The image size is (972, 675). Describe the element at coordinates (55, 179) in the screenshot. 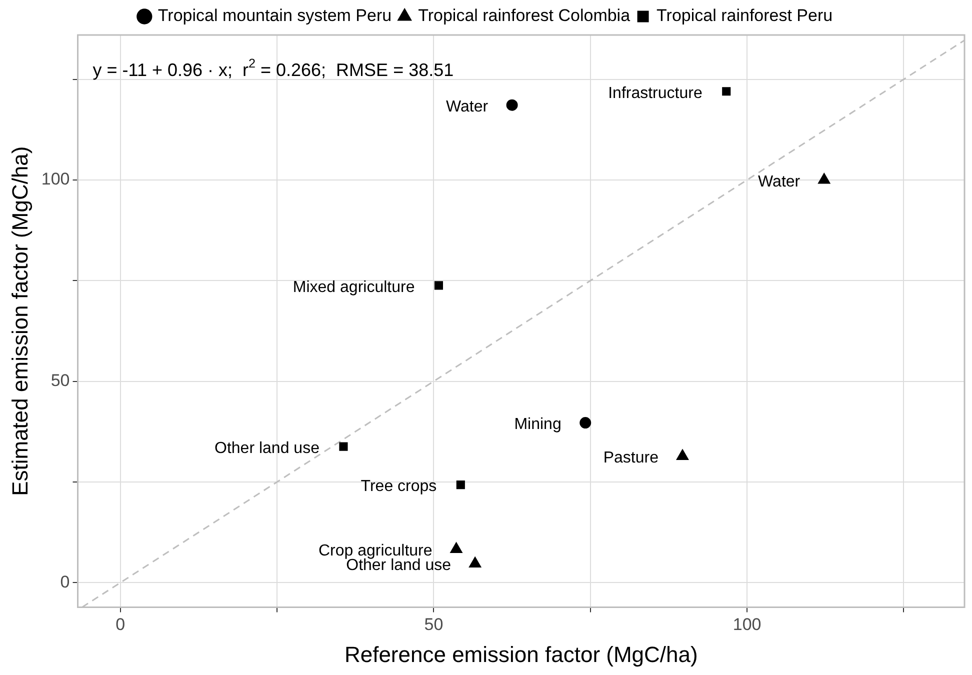

I see `y-tick-label: 100` at that location.